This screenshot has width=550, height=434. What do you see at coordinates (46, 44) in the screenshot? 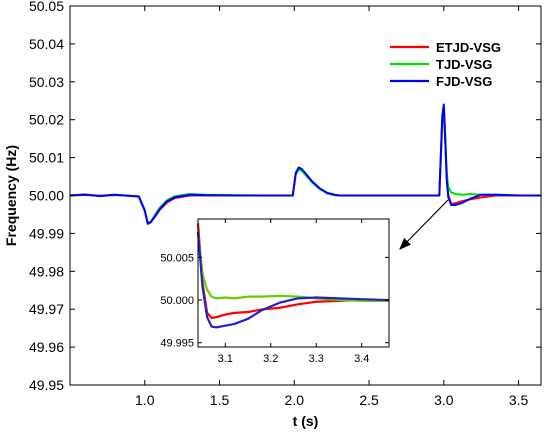
I see `y-tick-label: 50.04` at bounding box center [46, 44].